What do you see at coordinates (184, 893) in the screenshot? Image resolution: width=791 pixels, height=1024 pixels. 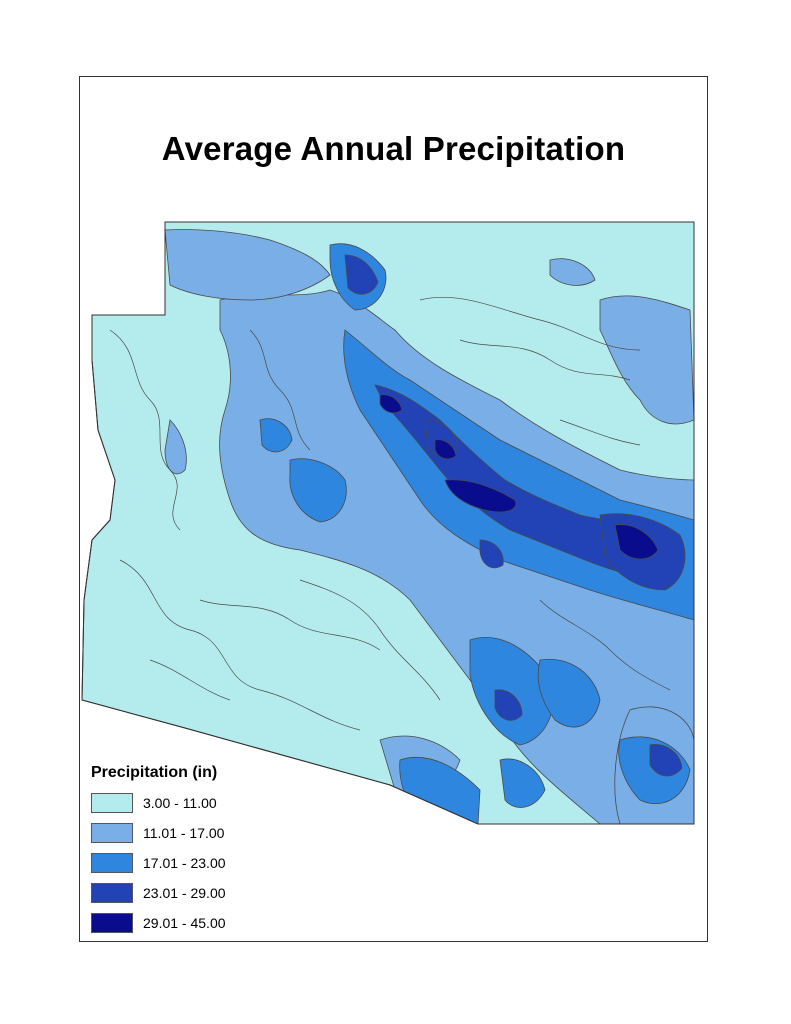 I see `legend-label: 23.01 - 29.00` at bounding box center [184, 893].